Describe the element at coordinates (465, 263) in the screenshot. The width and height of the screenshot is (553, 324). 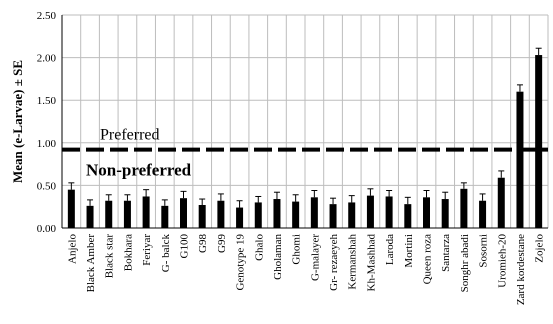
I see `x-tick-label: Songhr abadi` at that location.